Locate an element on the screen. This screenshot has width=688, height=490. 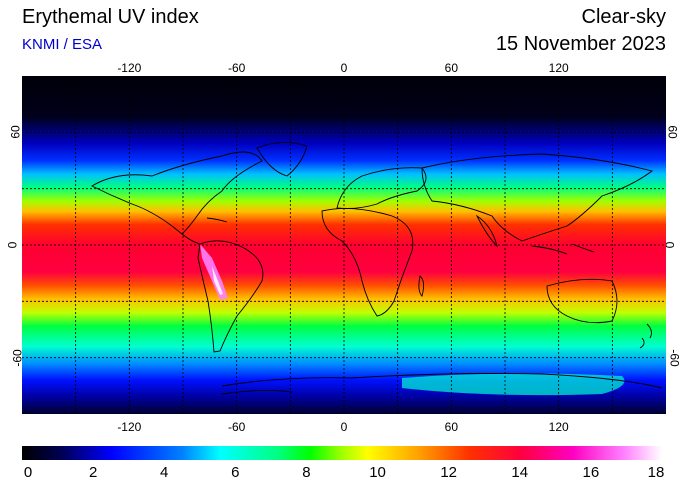
latitude-tick-label: 0 is located at coordinates (12, 245).